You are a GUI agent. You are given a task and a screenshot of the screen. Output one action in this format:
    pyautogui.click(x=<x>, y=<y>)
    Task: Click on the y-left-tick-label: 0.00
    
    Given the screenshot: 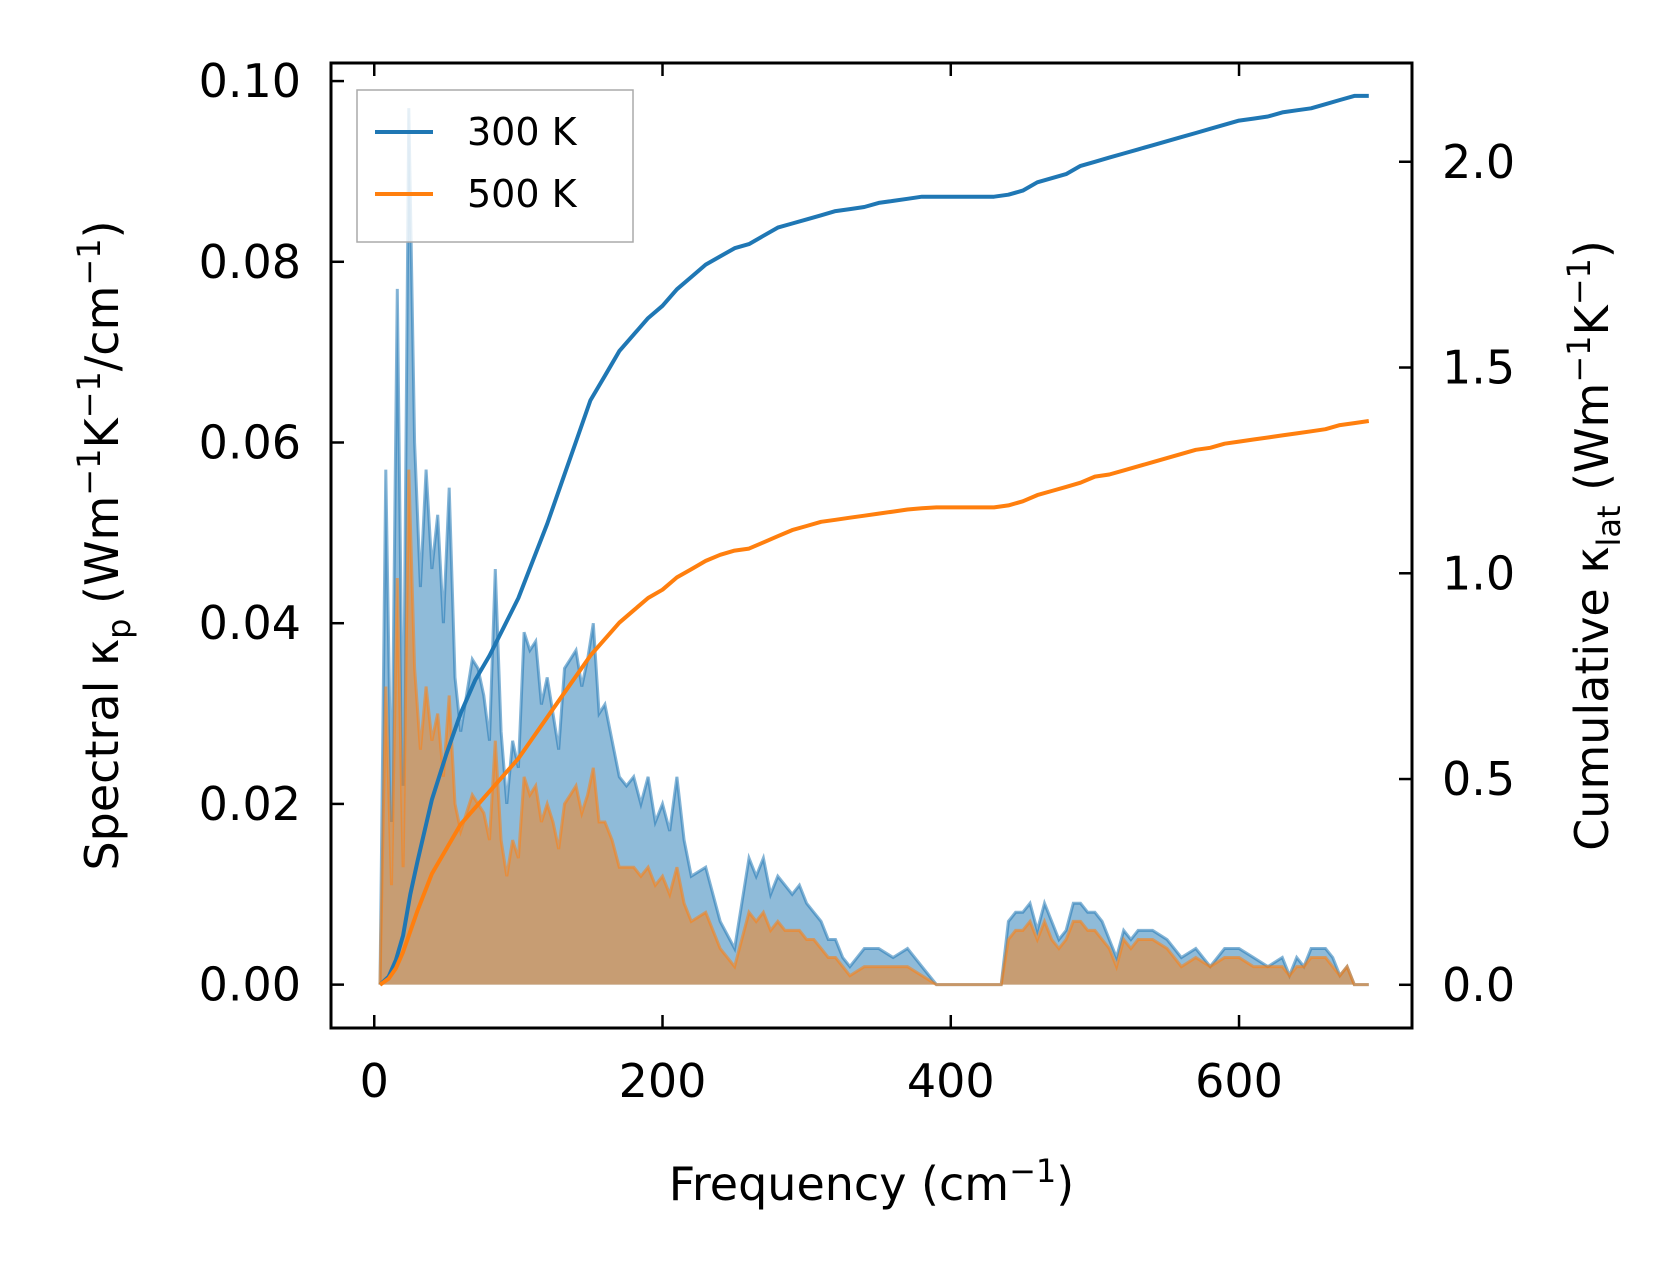 What is the action you would take?
    pyautogui.click(x=250, y=985)
    